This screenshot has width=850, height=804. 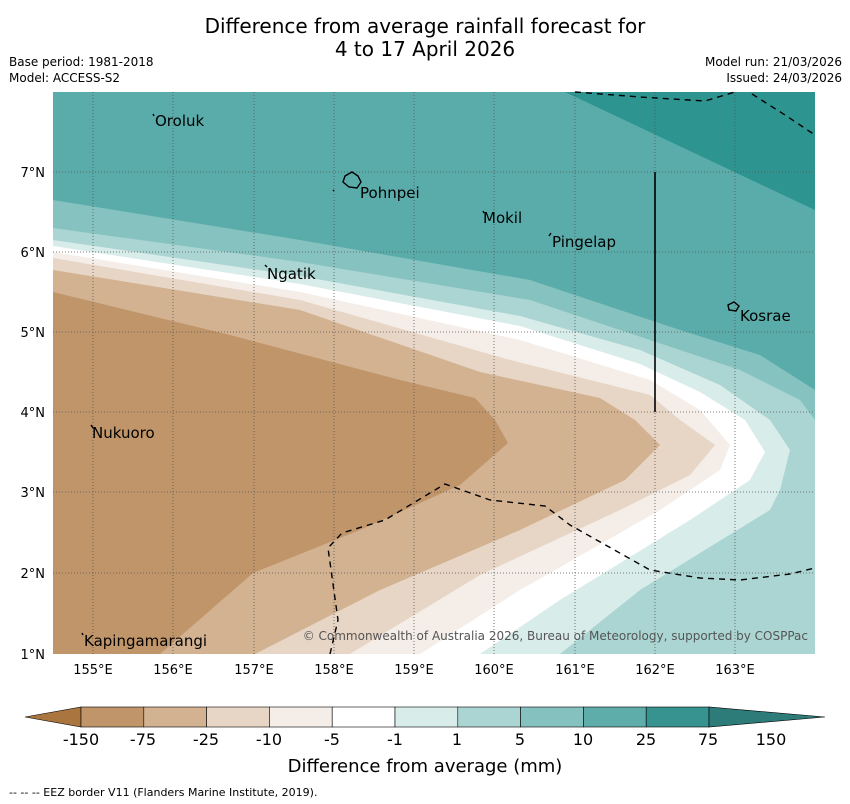 What do you see at coordinates (395, 739) in the screenshot?
I see `colorbar-label: -1` at bounding box center [395, 739].